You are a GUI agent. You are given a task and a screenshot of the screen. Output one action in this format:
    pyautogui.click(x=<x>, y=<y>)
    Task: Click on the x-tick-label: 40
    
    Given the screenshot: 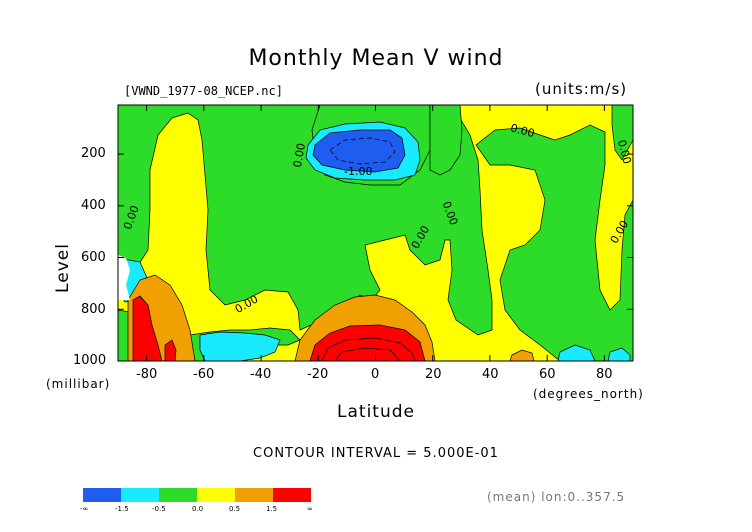 What is the action you would take?
    pyautogui.click(x=490, y=374)
    